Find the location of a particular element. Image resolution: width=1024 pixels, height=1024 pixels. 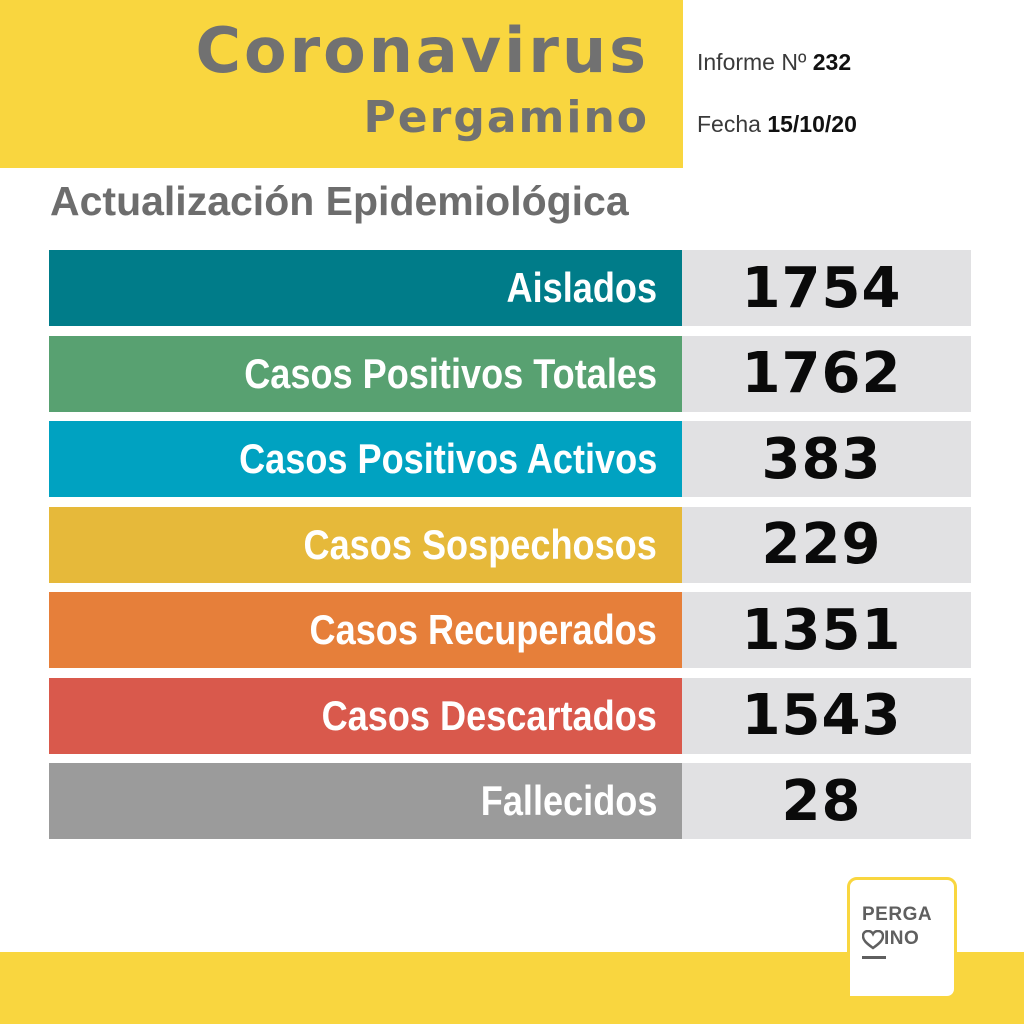

page-title: Coronavirus is located at coordinates (422, 50).